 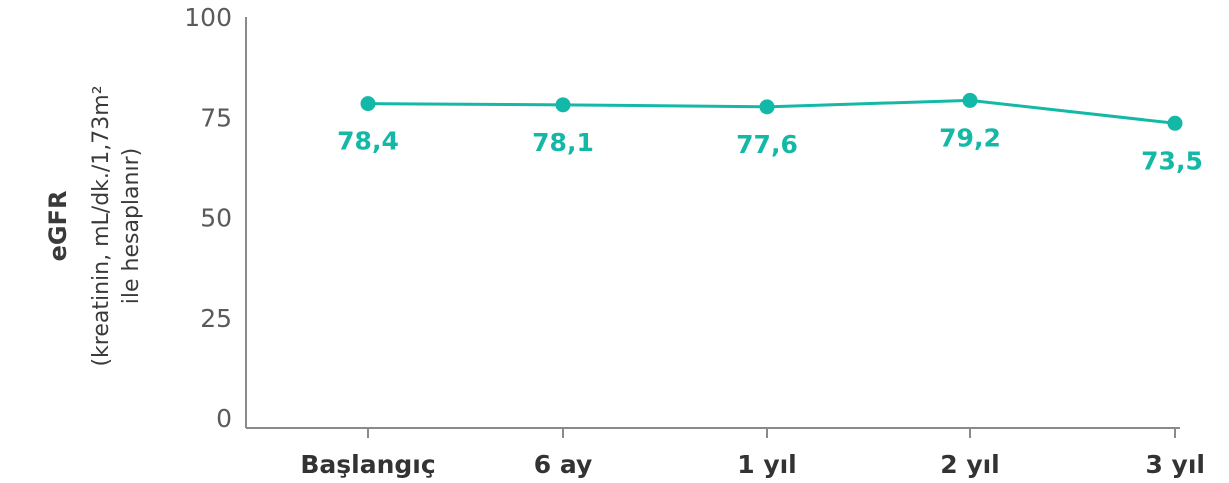 What do you see at coordinates (767, 144) in the screenshot?
I see `data-label: 77,6` at bounding box center [767, 144].